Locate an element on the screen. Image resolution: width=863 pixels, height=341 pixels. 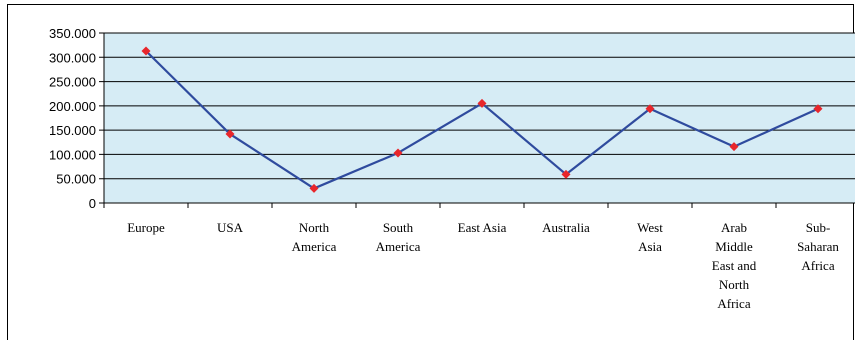
y-tick-label: 100.000 is located at coordinates (72, 154).